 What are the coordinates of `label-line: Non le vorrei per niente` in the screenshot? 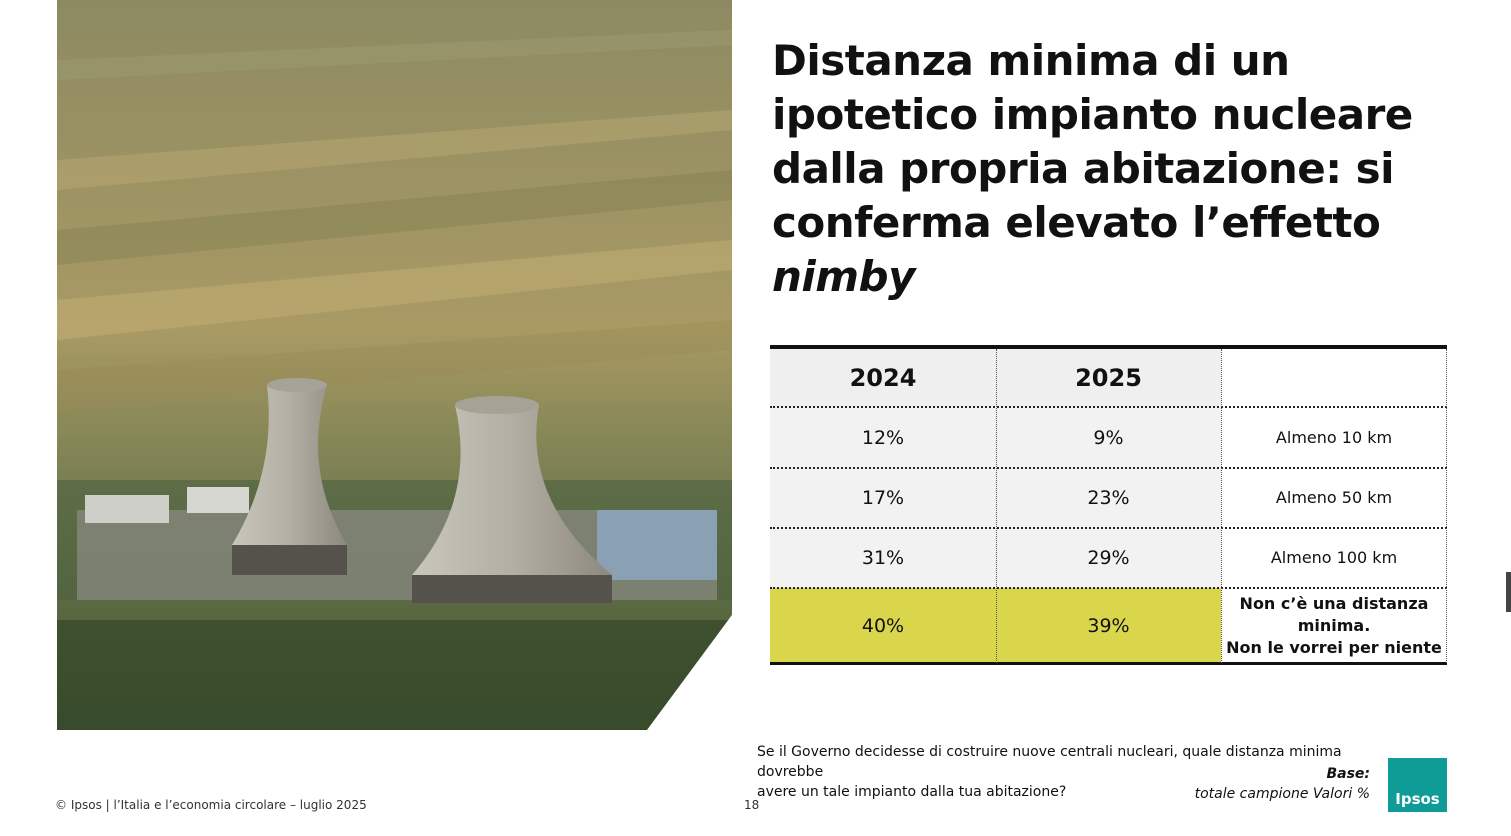 It's located at (1334, 647).